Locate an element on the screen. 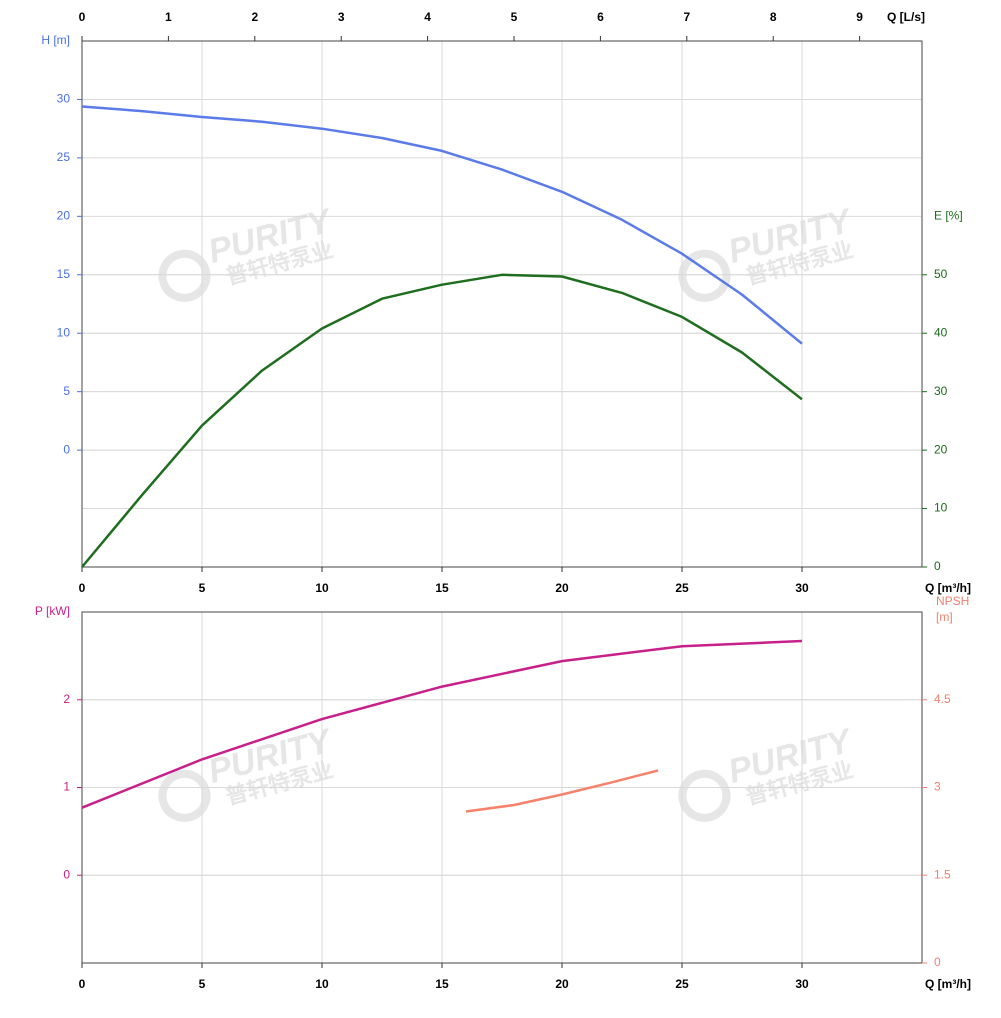  x2-tick-label: 8 is located at coordinates (773, 17).